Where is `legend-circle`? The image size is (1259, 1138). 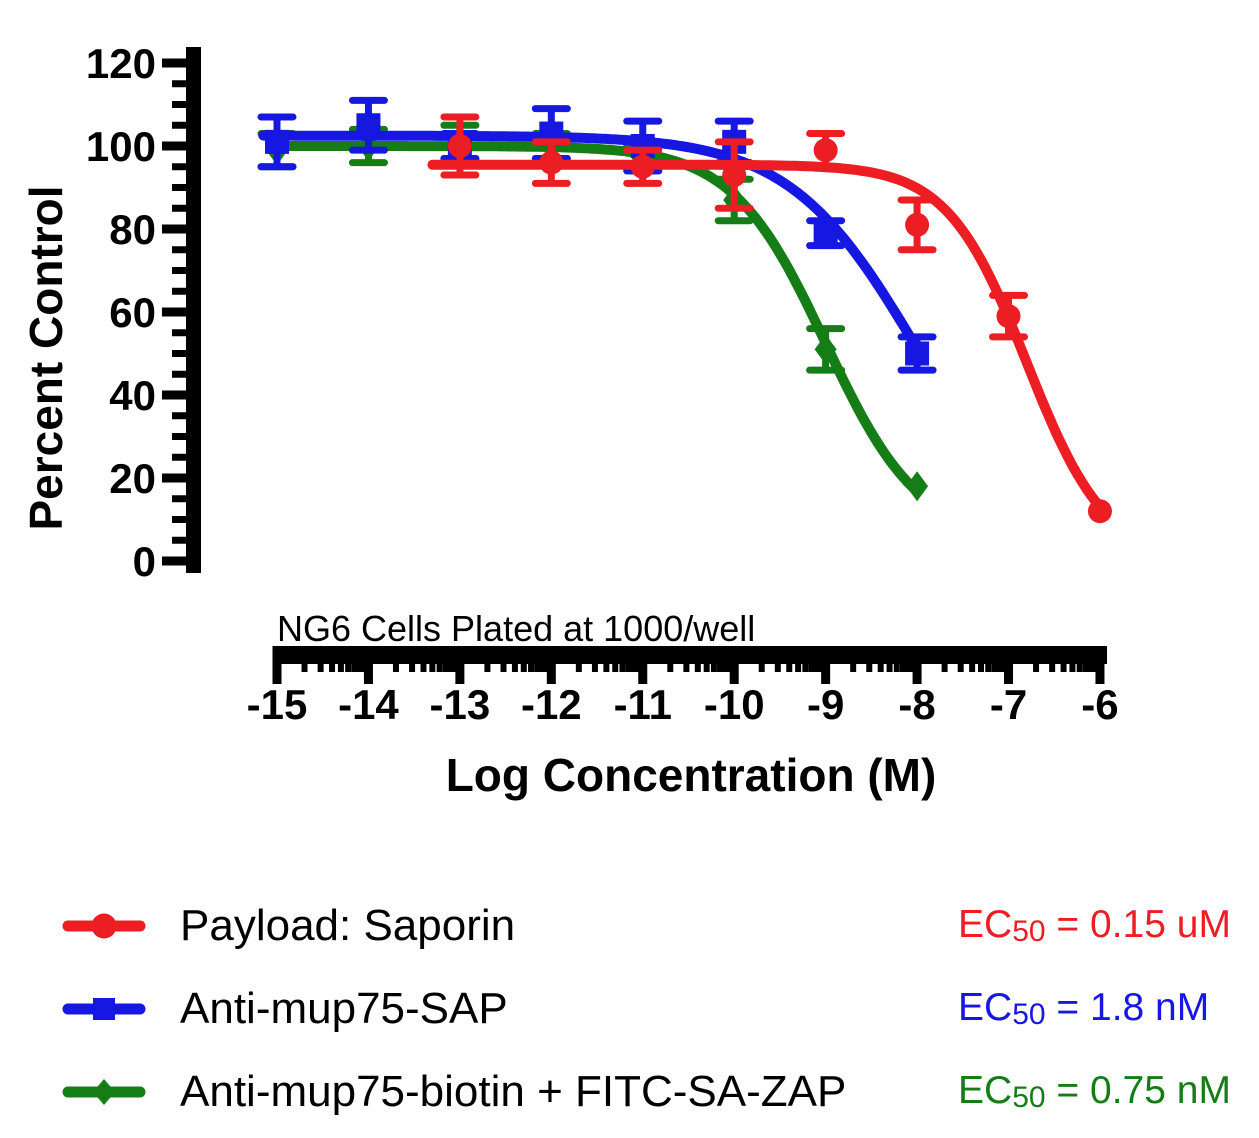
legend-circle is located at coordinates (104, 926).